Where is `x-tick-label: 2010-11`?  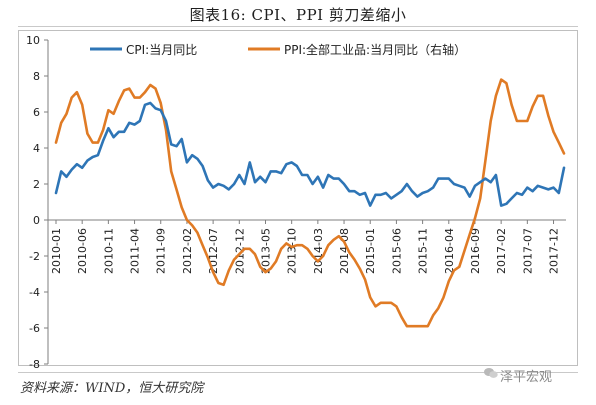
x-tick-label: 2010-11 is located at coordinates (108, 251).